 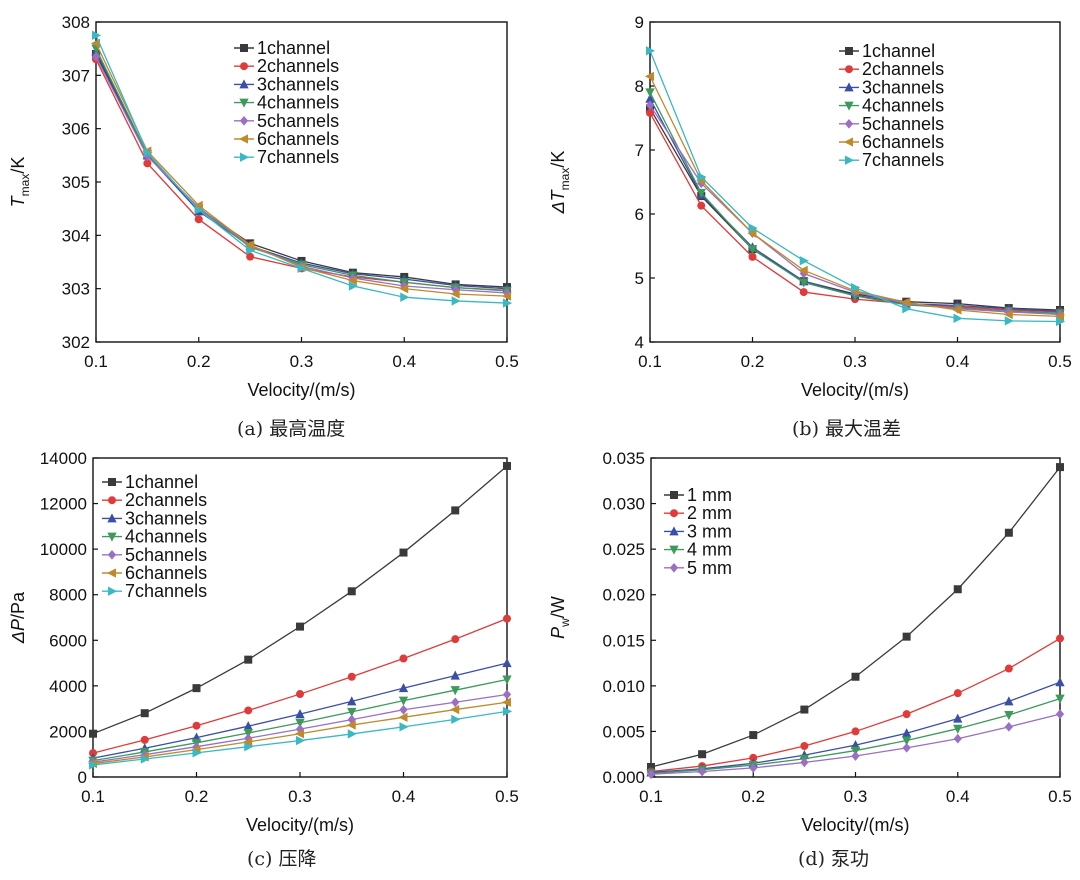 I want to click on series-7channels, so click(x=856, y=186).